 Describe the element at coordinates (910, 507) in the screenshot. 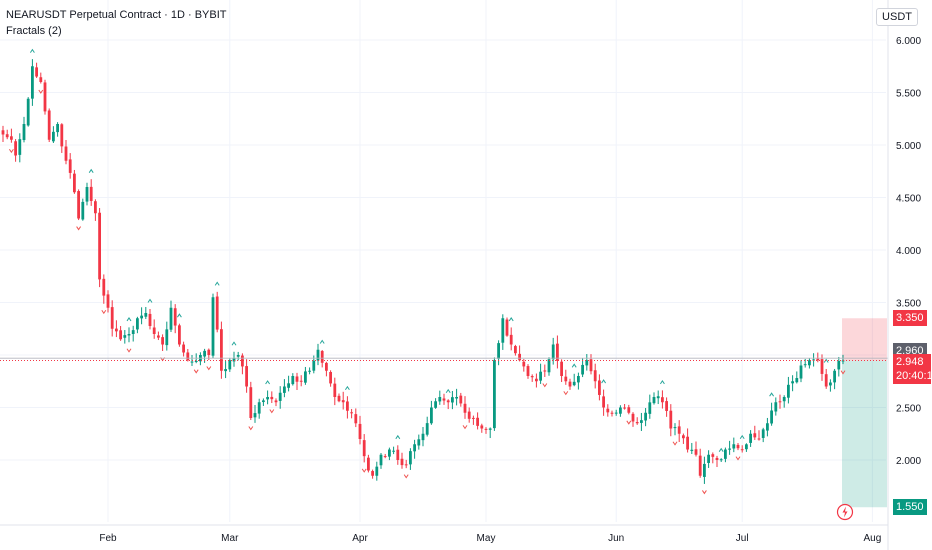

I see `stop-price-label: 1.550` at that location.